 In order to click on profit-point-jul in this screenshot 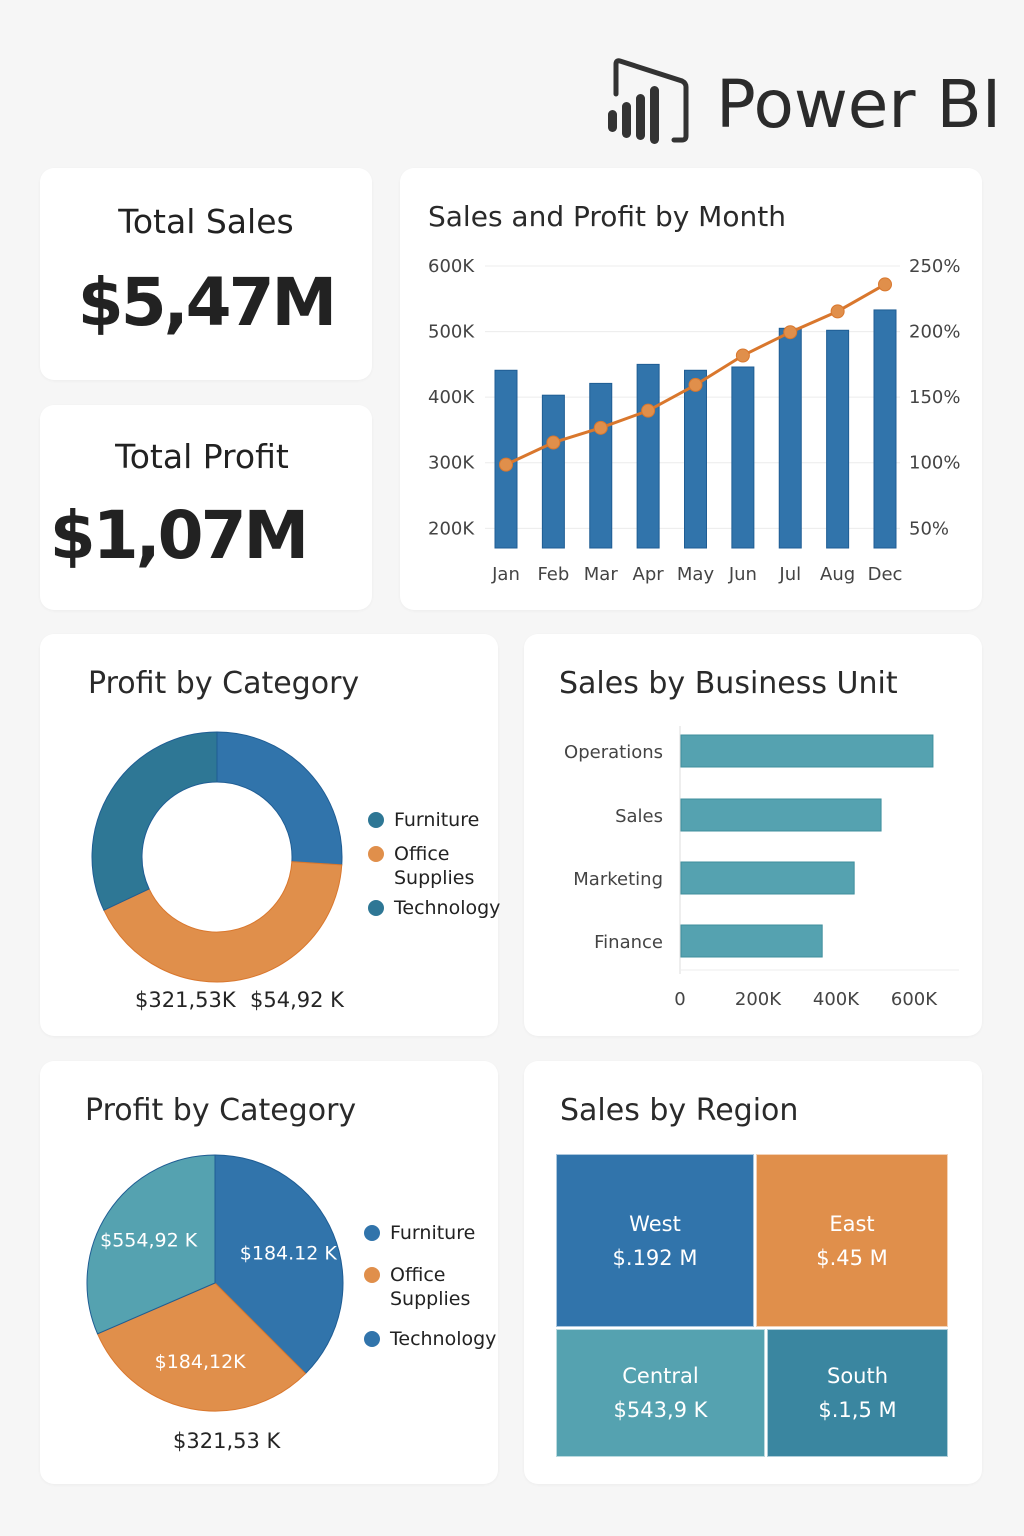, I will do `click(790, 332)`.